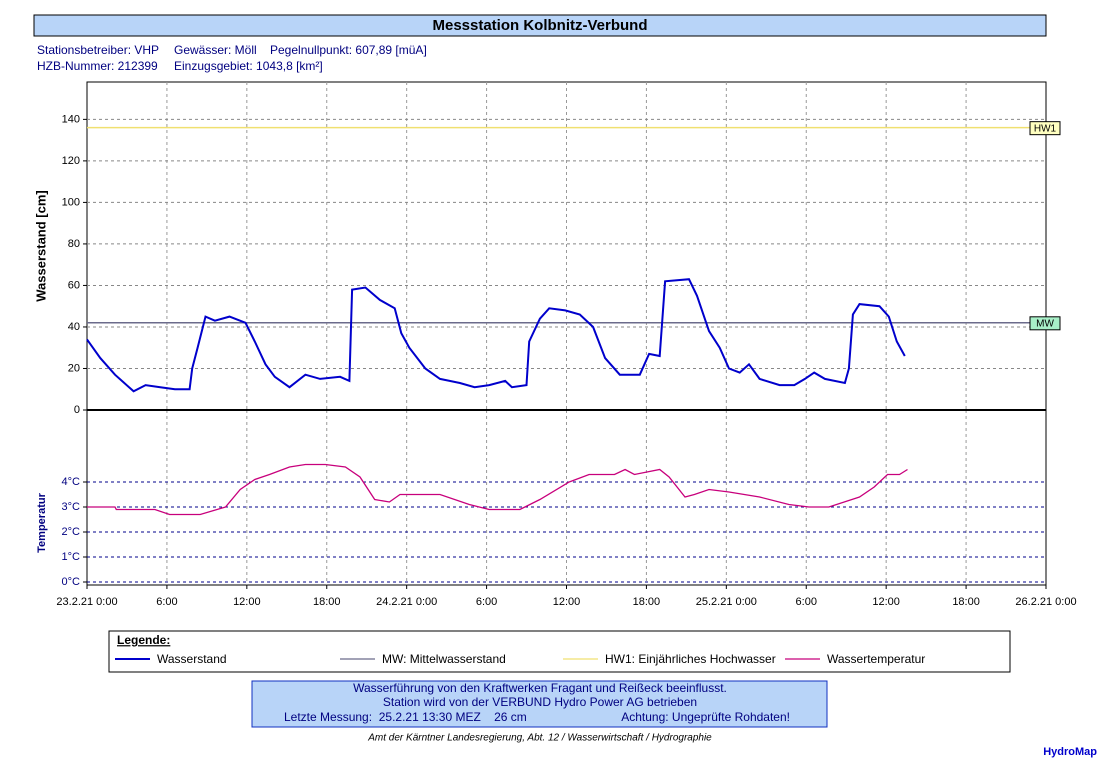  Describe the element at coordinates (143, 640) in the screenshot. I see `legend-title: Legende:` at that location.